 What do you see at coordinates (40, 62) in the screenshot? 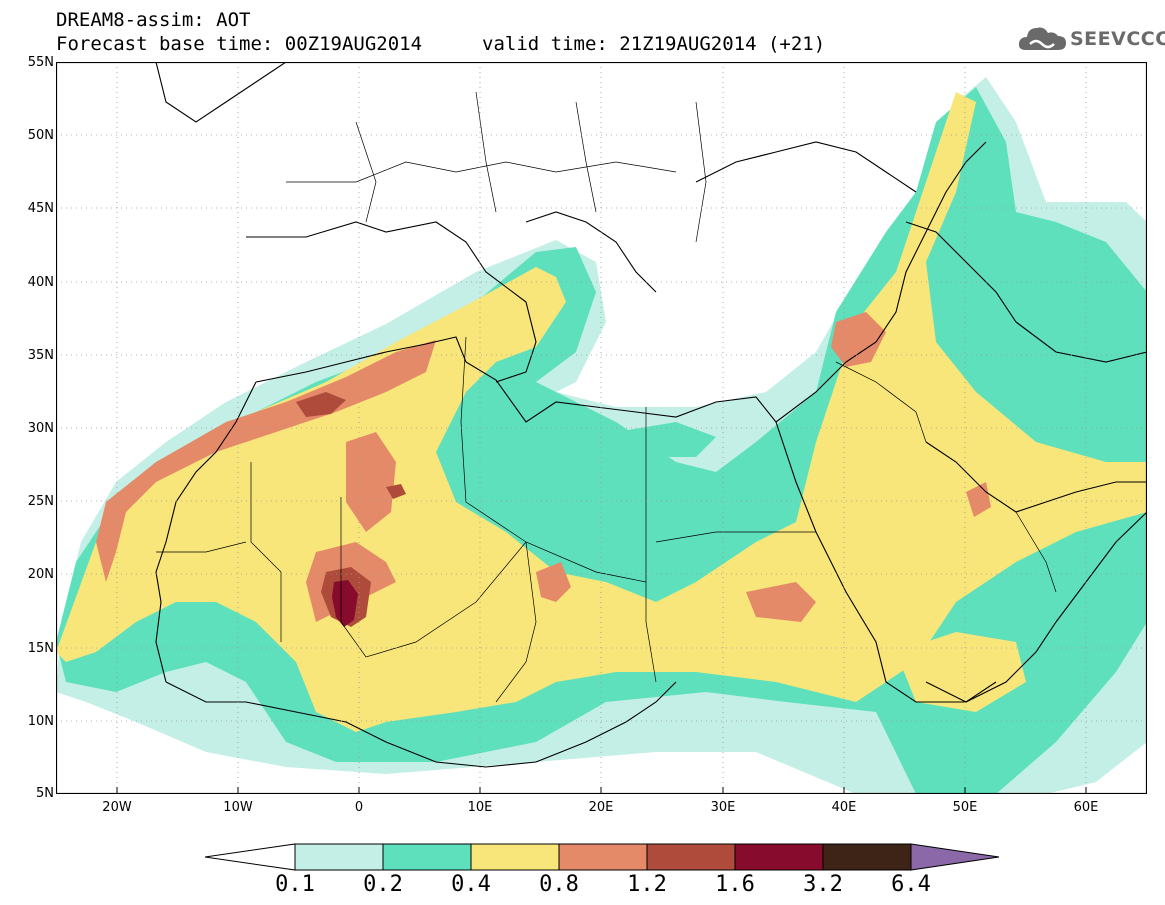
I see `lat-label: 55N` at bounding box center [40, 62].